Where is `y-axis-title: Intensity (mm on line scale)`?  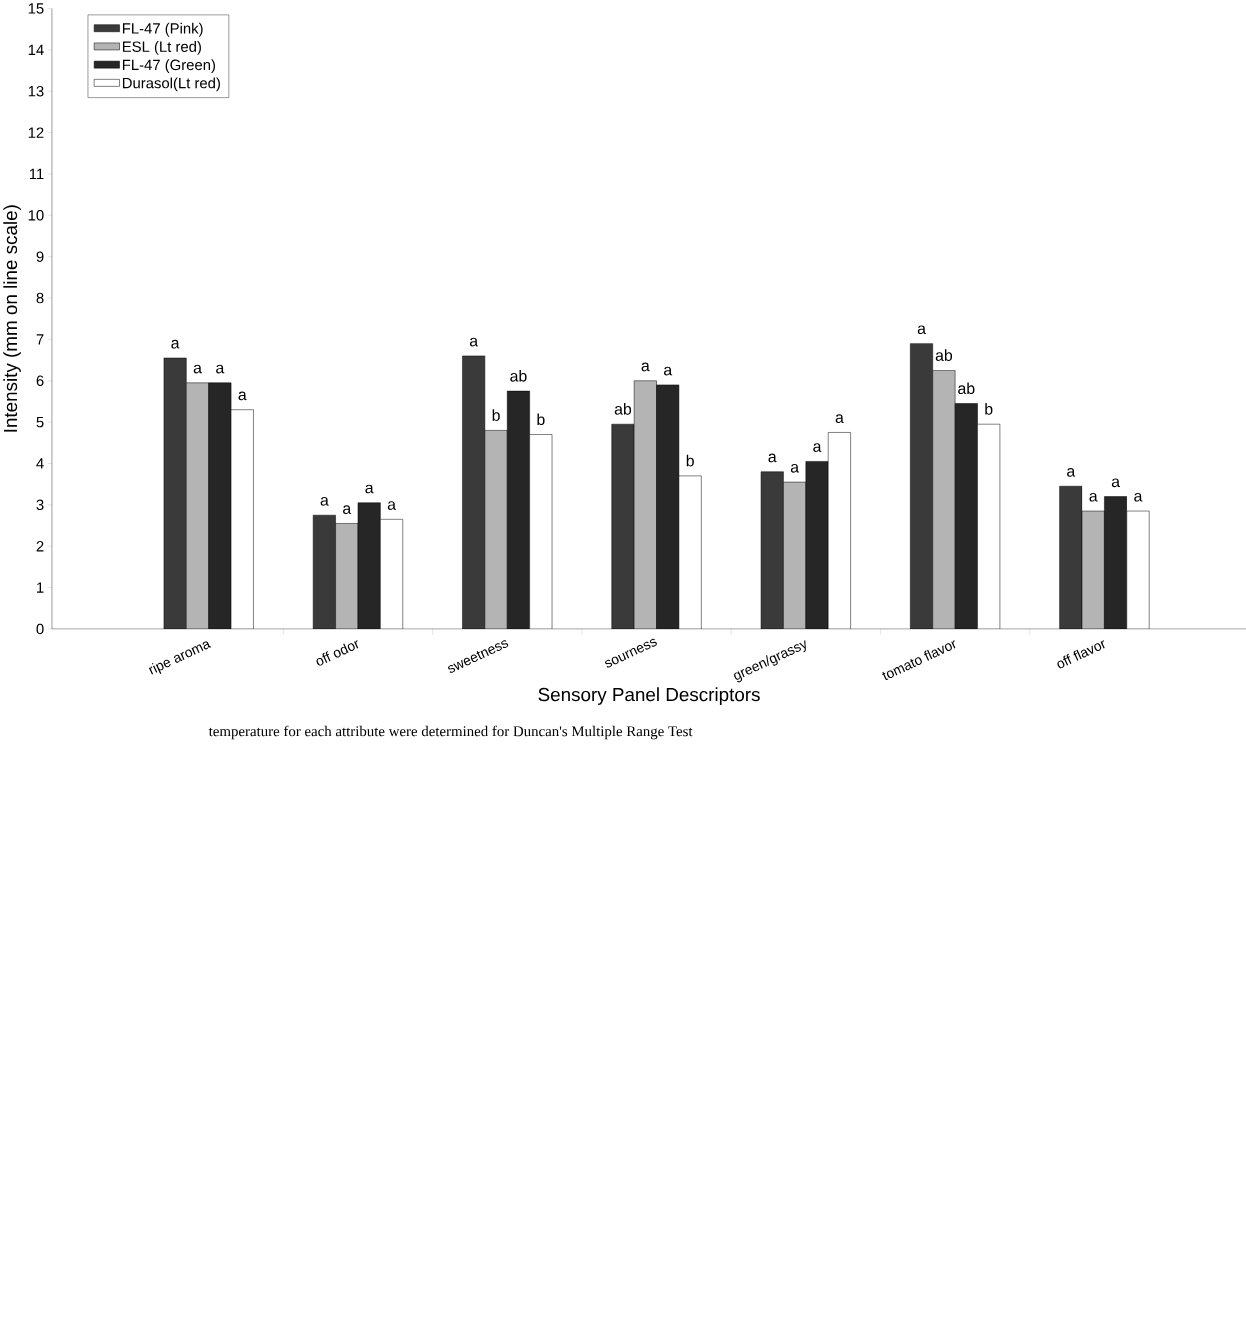 y-axis-title: Intensity (mm on line scale) is located at coordinates (12, 318).